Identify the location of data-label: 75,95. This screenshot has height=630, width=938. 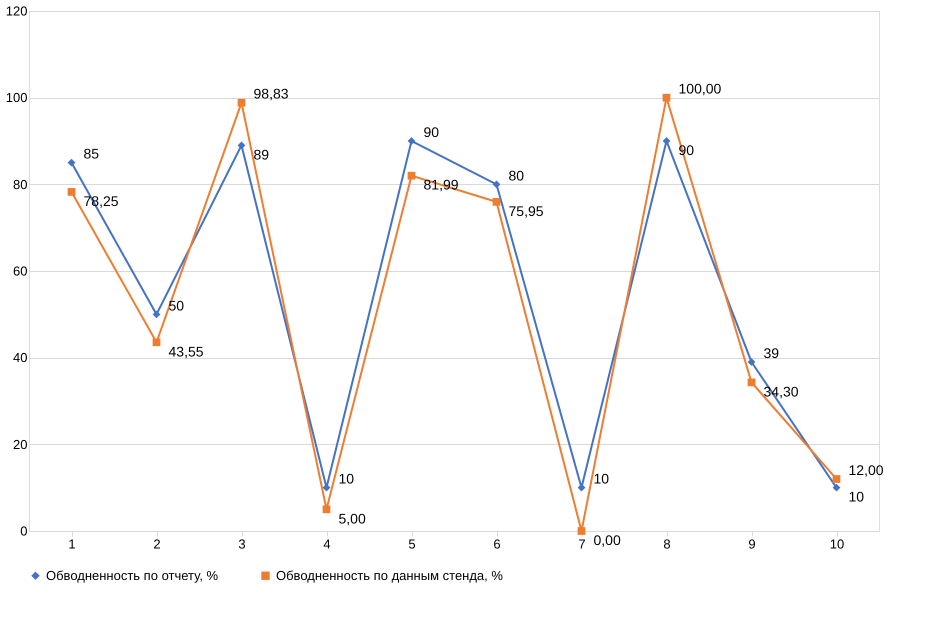
(526, 210).